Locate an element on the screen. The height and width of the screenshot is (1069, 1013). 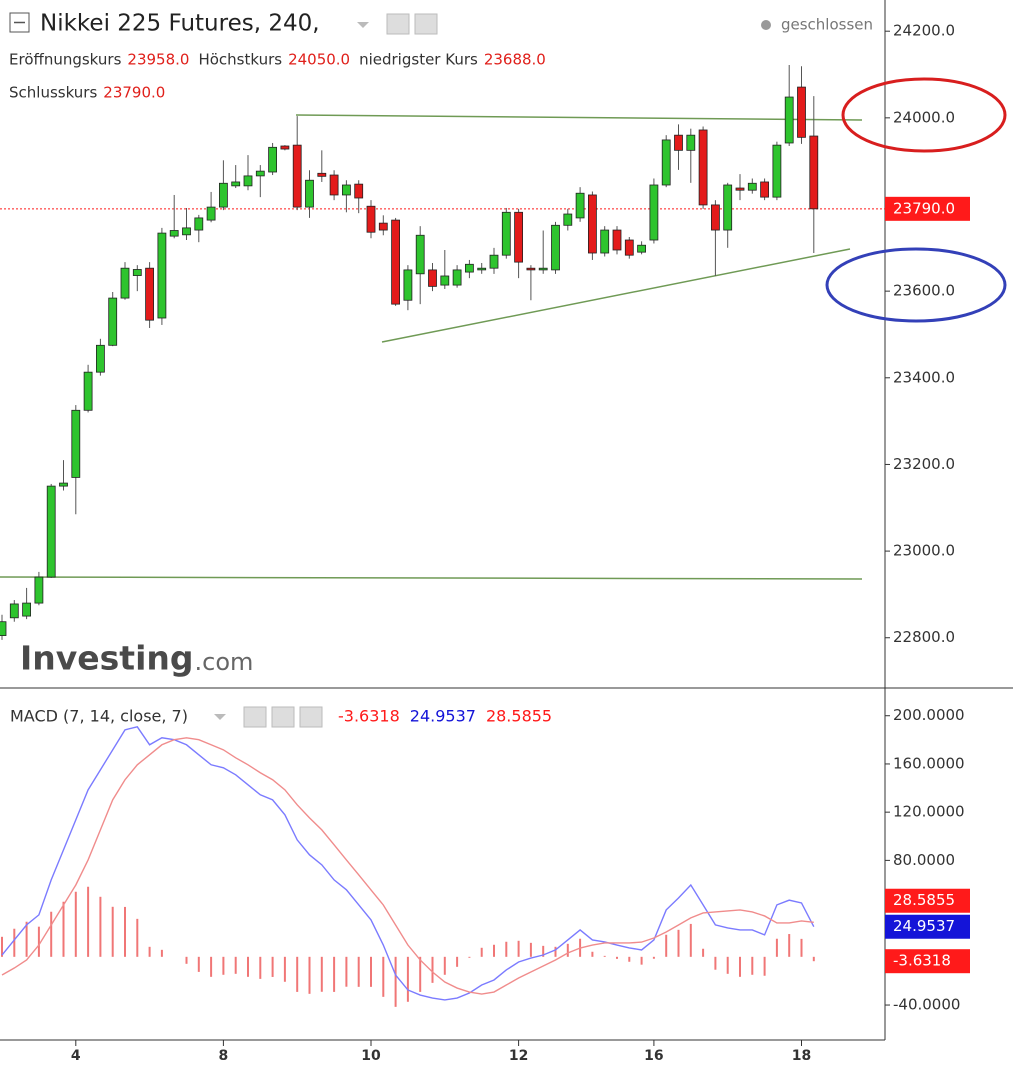
chart-title: Nikkei 225 Futures, 240, is located at coordinates (180, 24).